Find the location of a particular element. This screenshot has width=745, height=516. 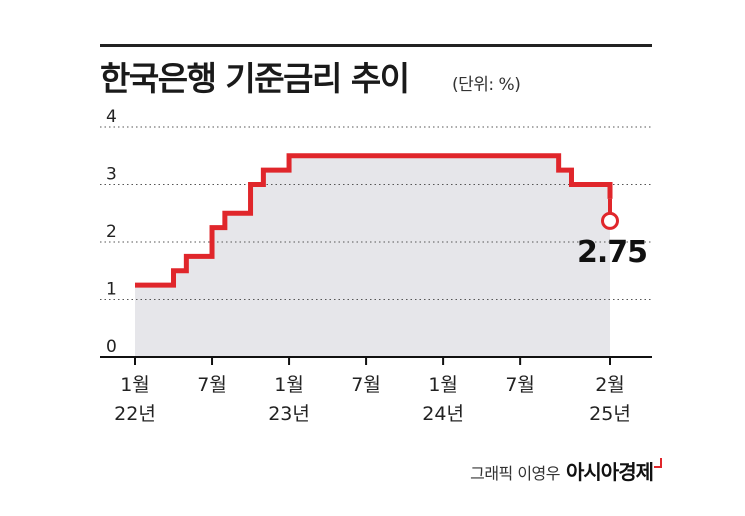

y-tick-label: 1 is located at coordinates (111, 290).